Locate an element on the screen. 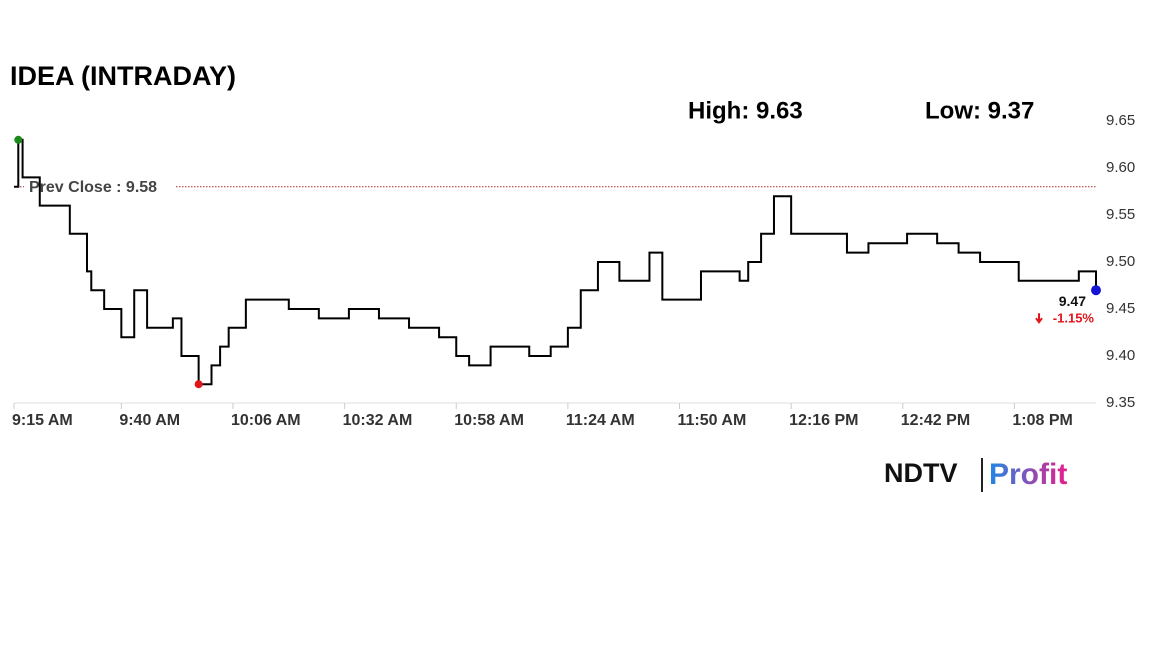  y-tick-label: 9.65 is located at coordinates (1120, 120).